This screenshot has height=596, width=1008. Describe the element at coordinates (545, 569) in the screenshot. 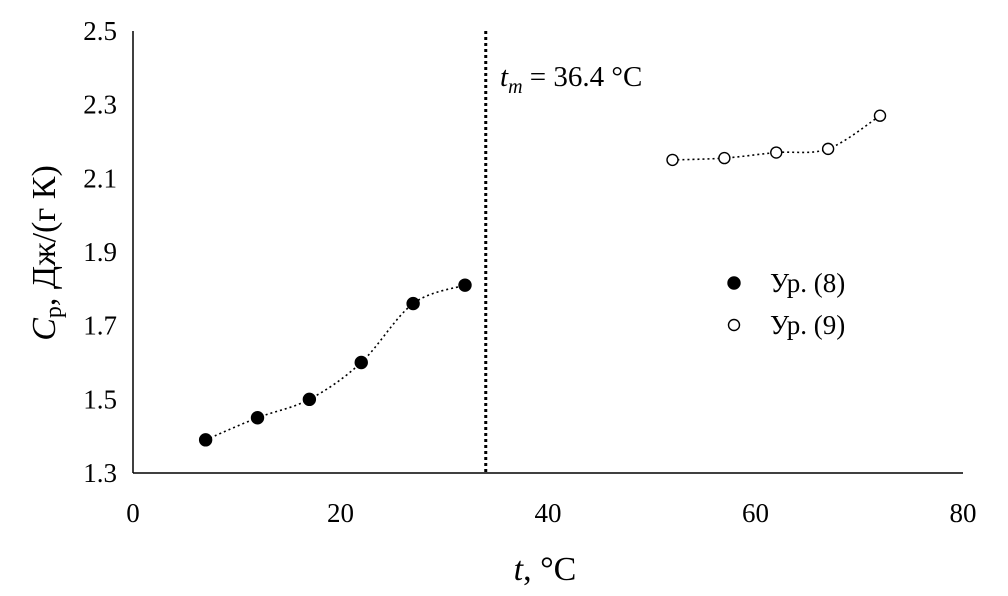

I see `x-axis-label: t, °C` at that location.